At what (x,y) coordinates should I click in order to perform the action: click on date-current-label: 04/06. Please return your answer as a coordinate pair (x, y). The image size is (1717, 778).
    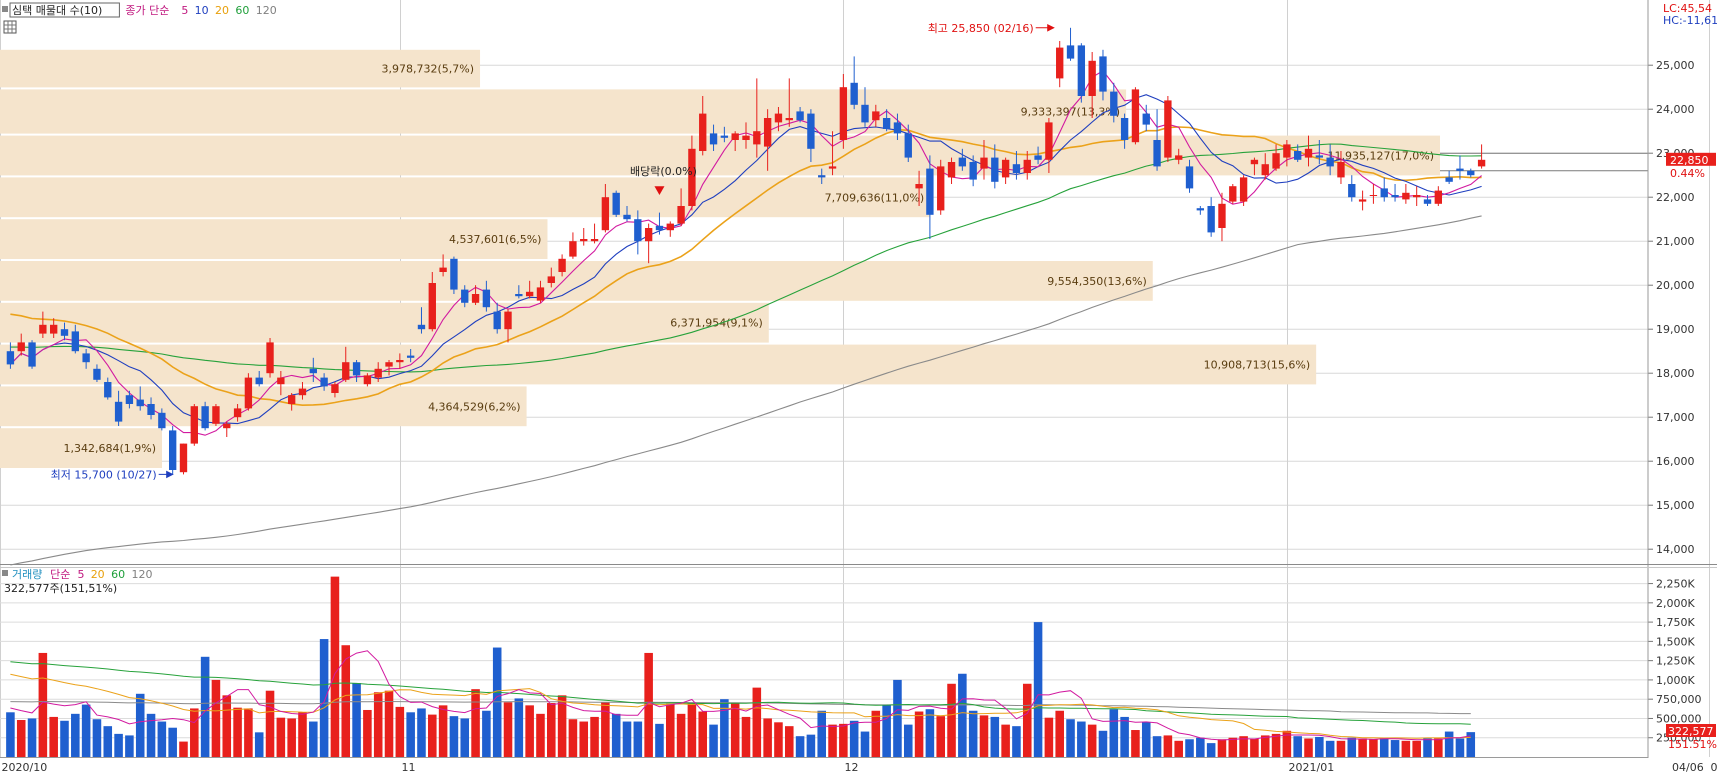
    Looking at the image, I should click on (1688, 767).